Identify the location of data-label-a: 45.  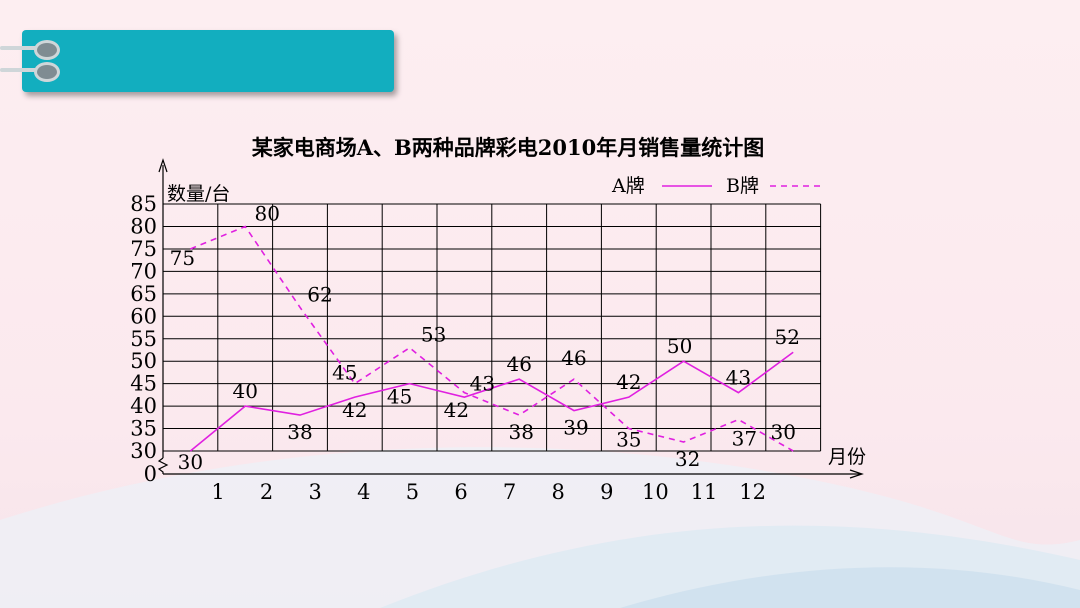
(399, 397).